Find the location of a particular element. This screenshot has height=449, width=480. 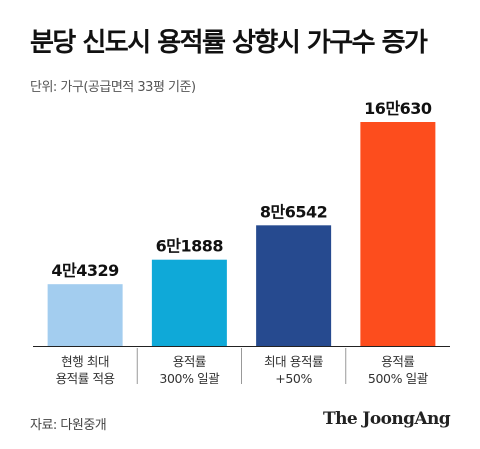

x-tick-label: +50% is located at coordinates (293, 378).